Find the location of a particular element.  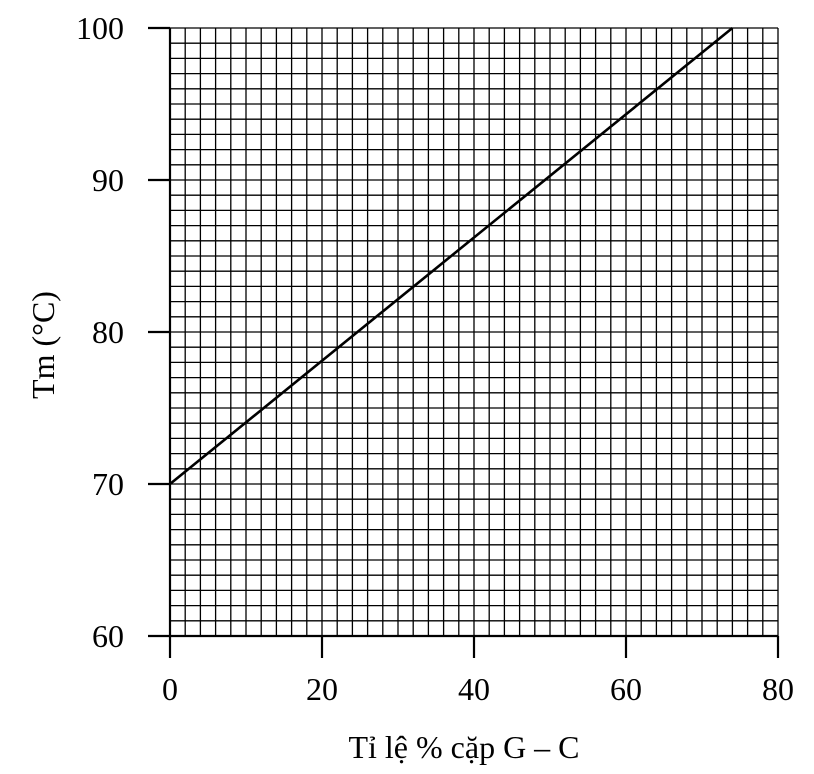

x-tick-label: 20 is located at coordinates (322, 689).